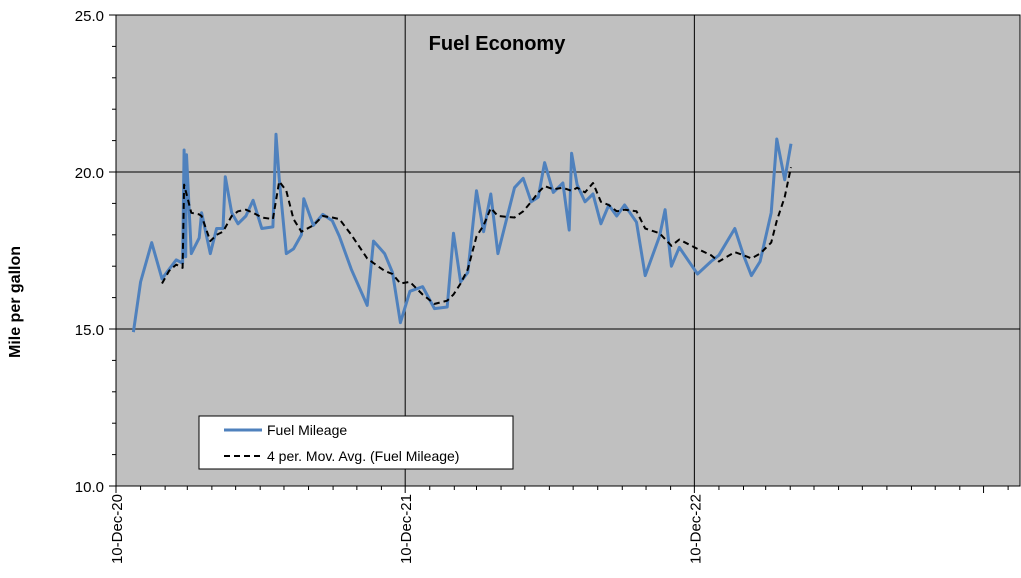 This screenshot has width=1021, height=578. Describe the element at coordinates (15, 302) in the screenshot. I see `y-axis-label: Mile per gallon` at that location.